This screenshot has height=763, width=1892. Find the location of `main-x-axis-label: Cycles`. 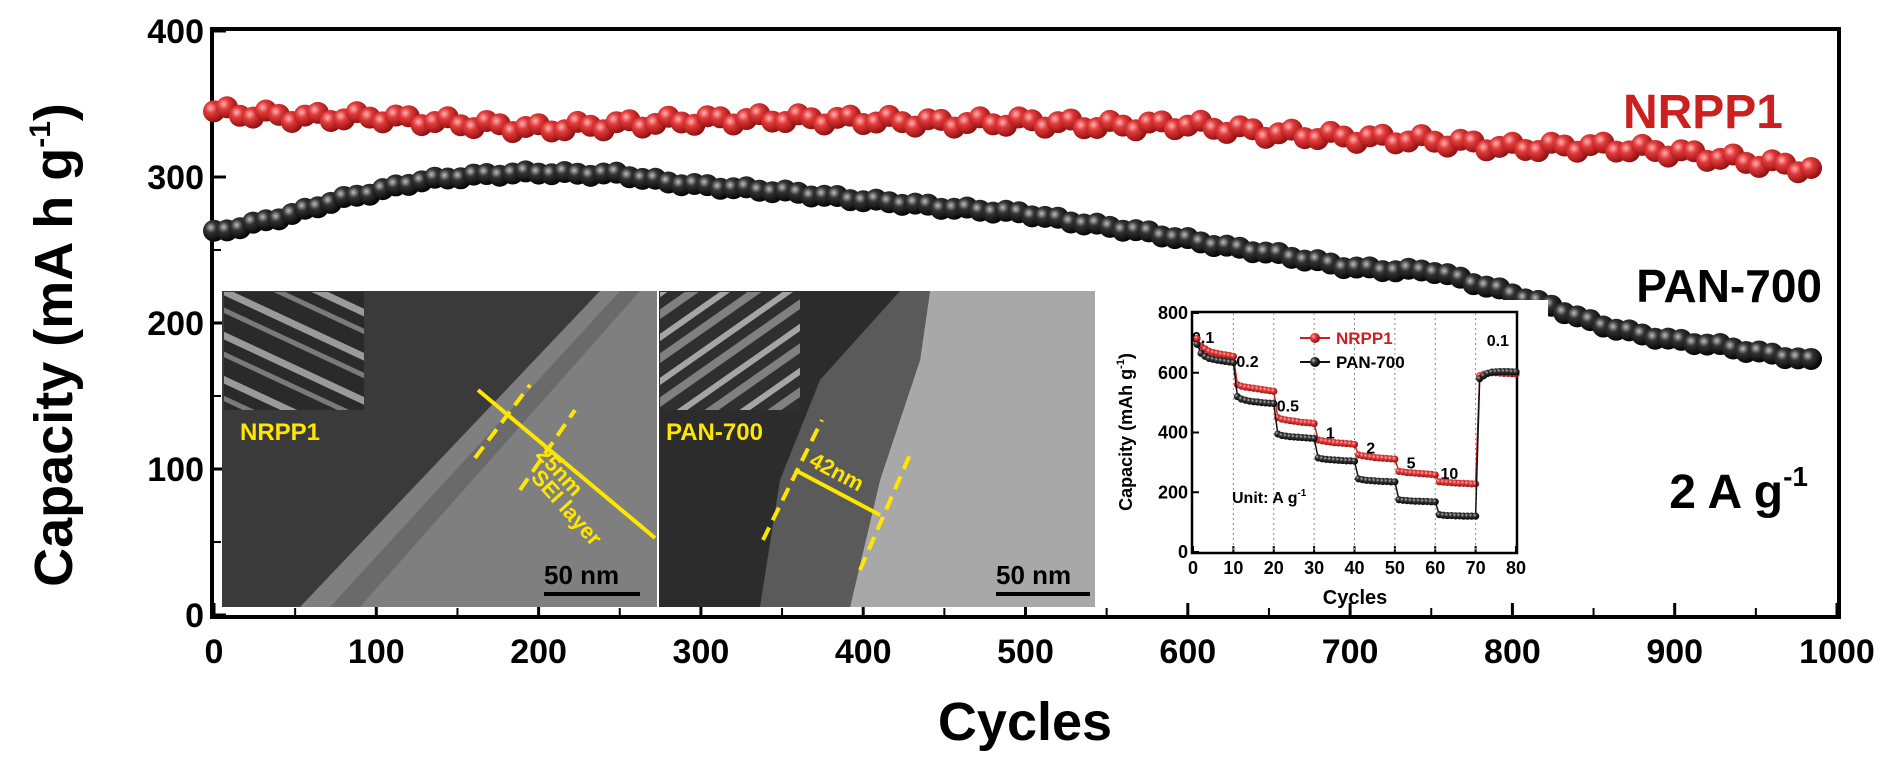

main-x-axis-label: Cycles is located at coordinates (1025, 722).